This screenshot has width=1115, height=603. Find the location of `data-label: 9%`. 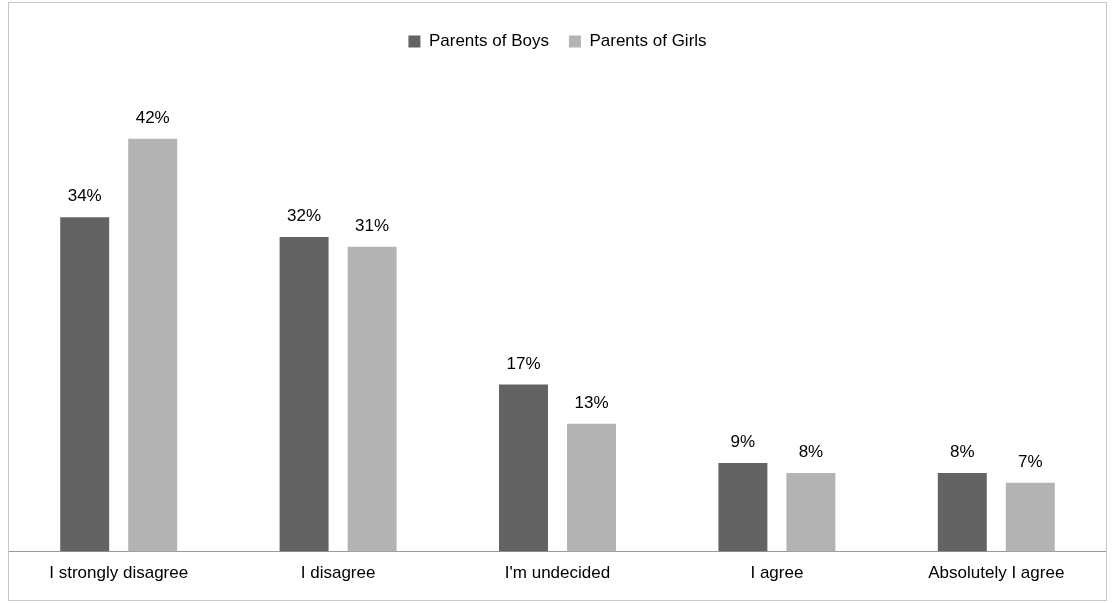

data-label: 9% is located at coordinates (743, 442).